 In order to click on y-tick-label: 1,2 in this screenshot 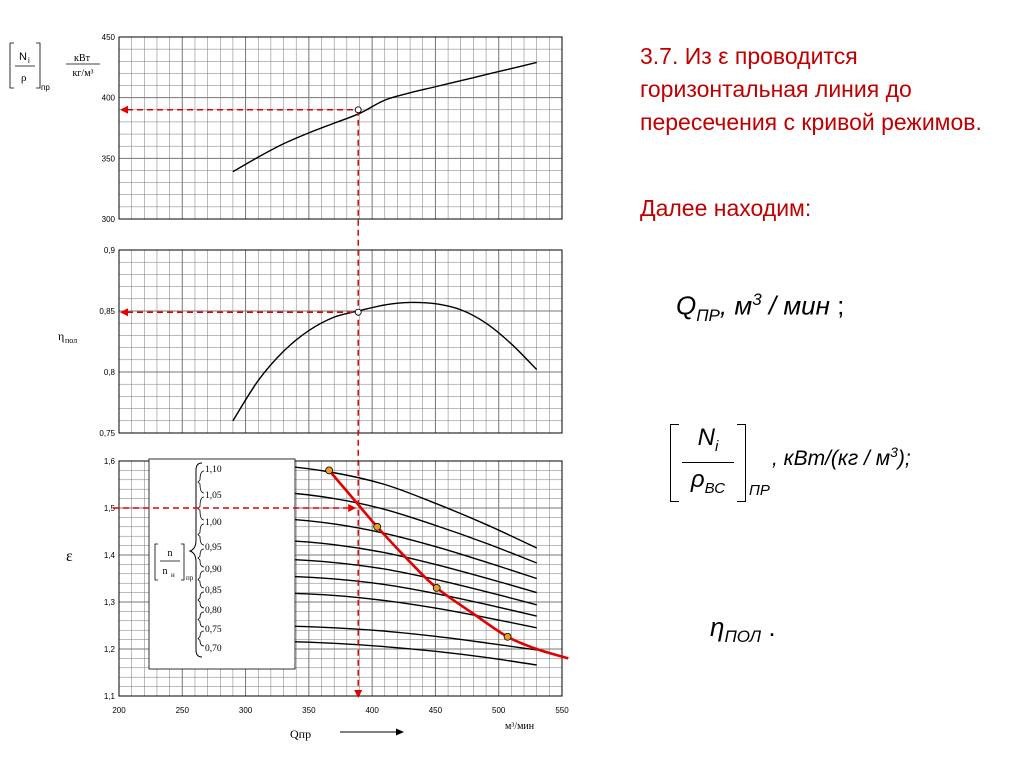, I will do `click(110, 649)`.